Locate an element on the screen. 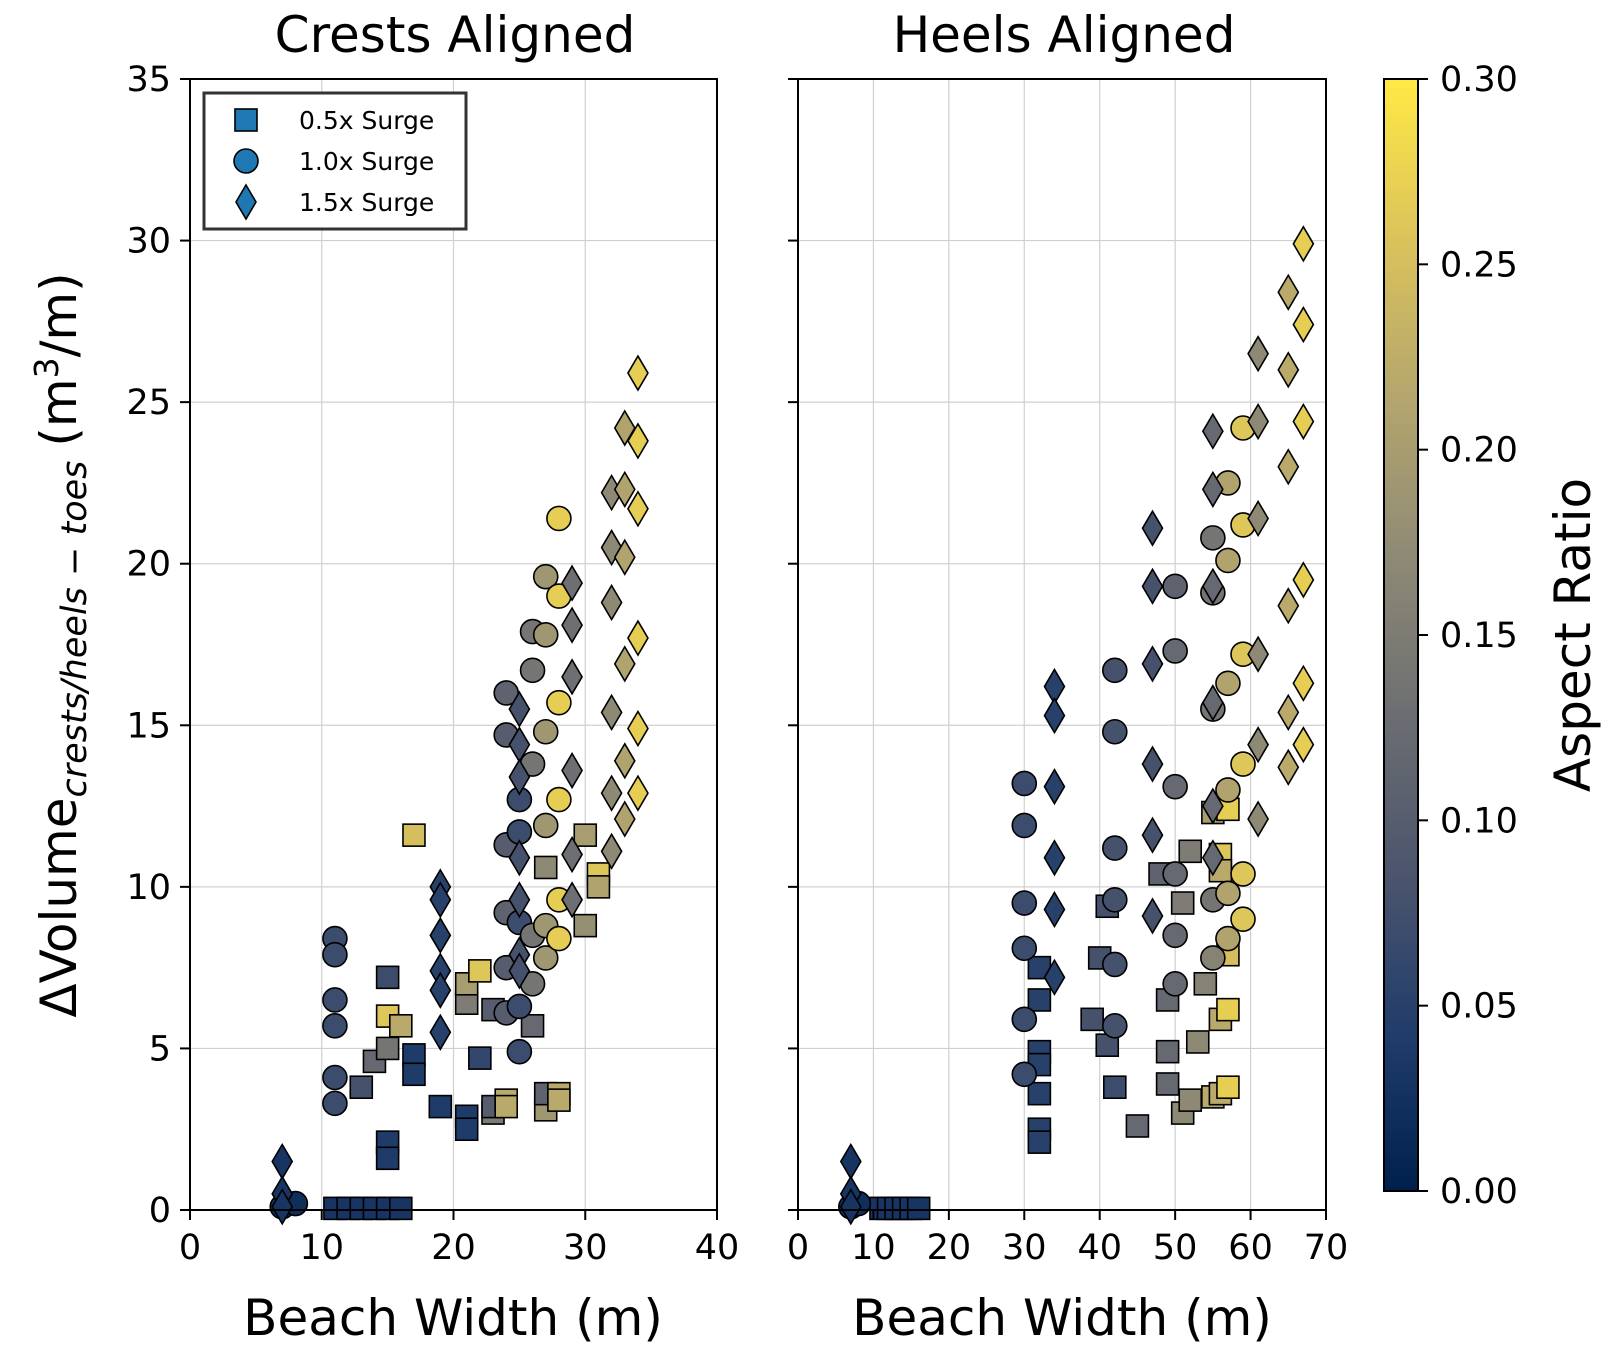 The height and width of the screenshot is (1351, 1615). colorbar-tick-label: 0.25 is located at coordinates (1479, 265).